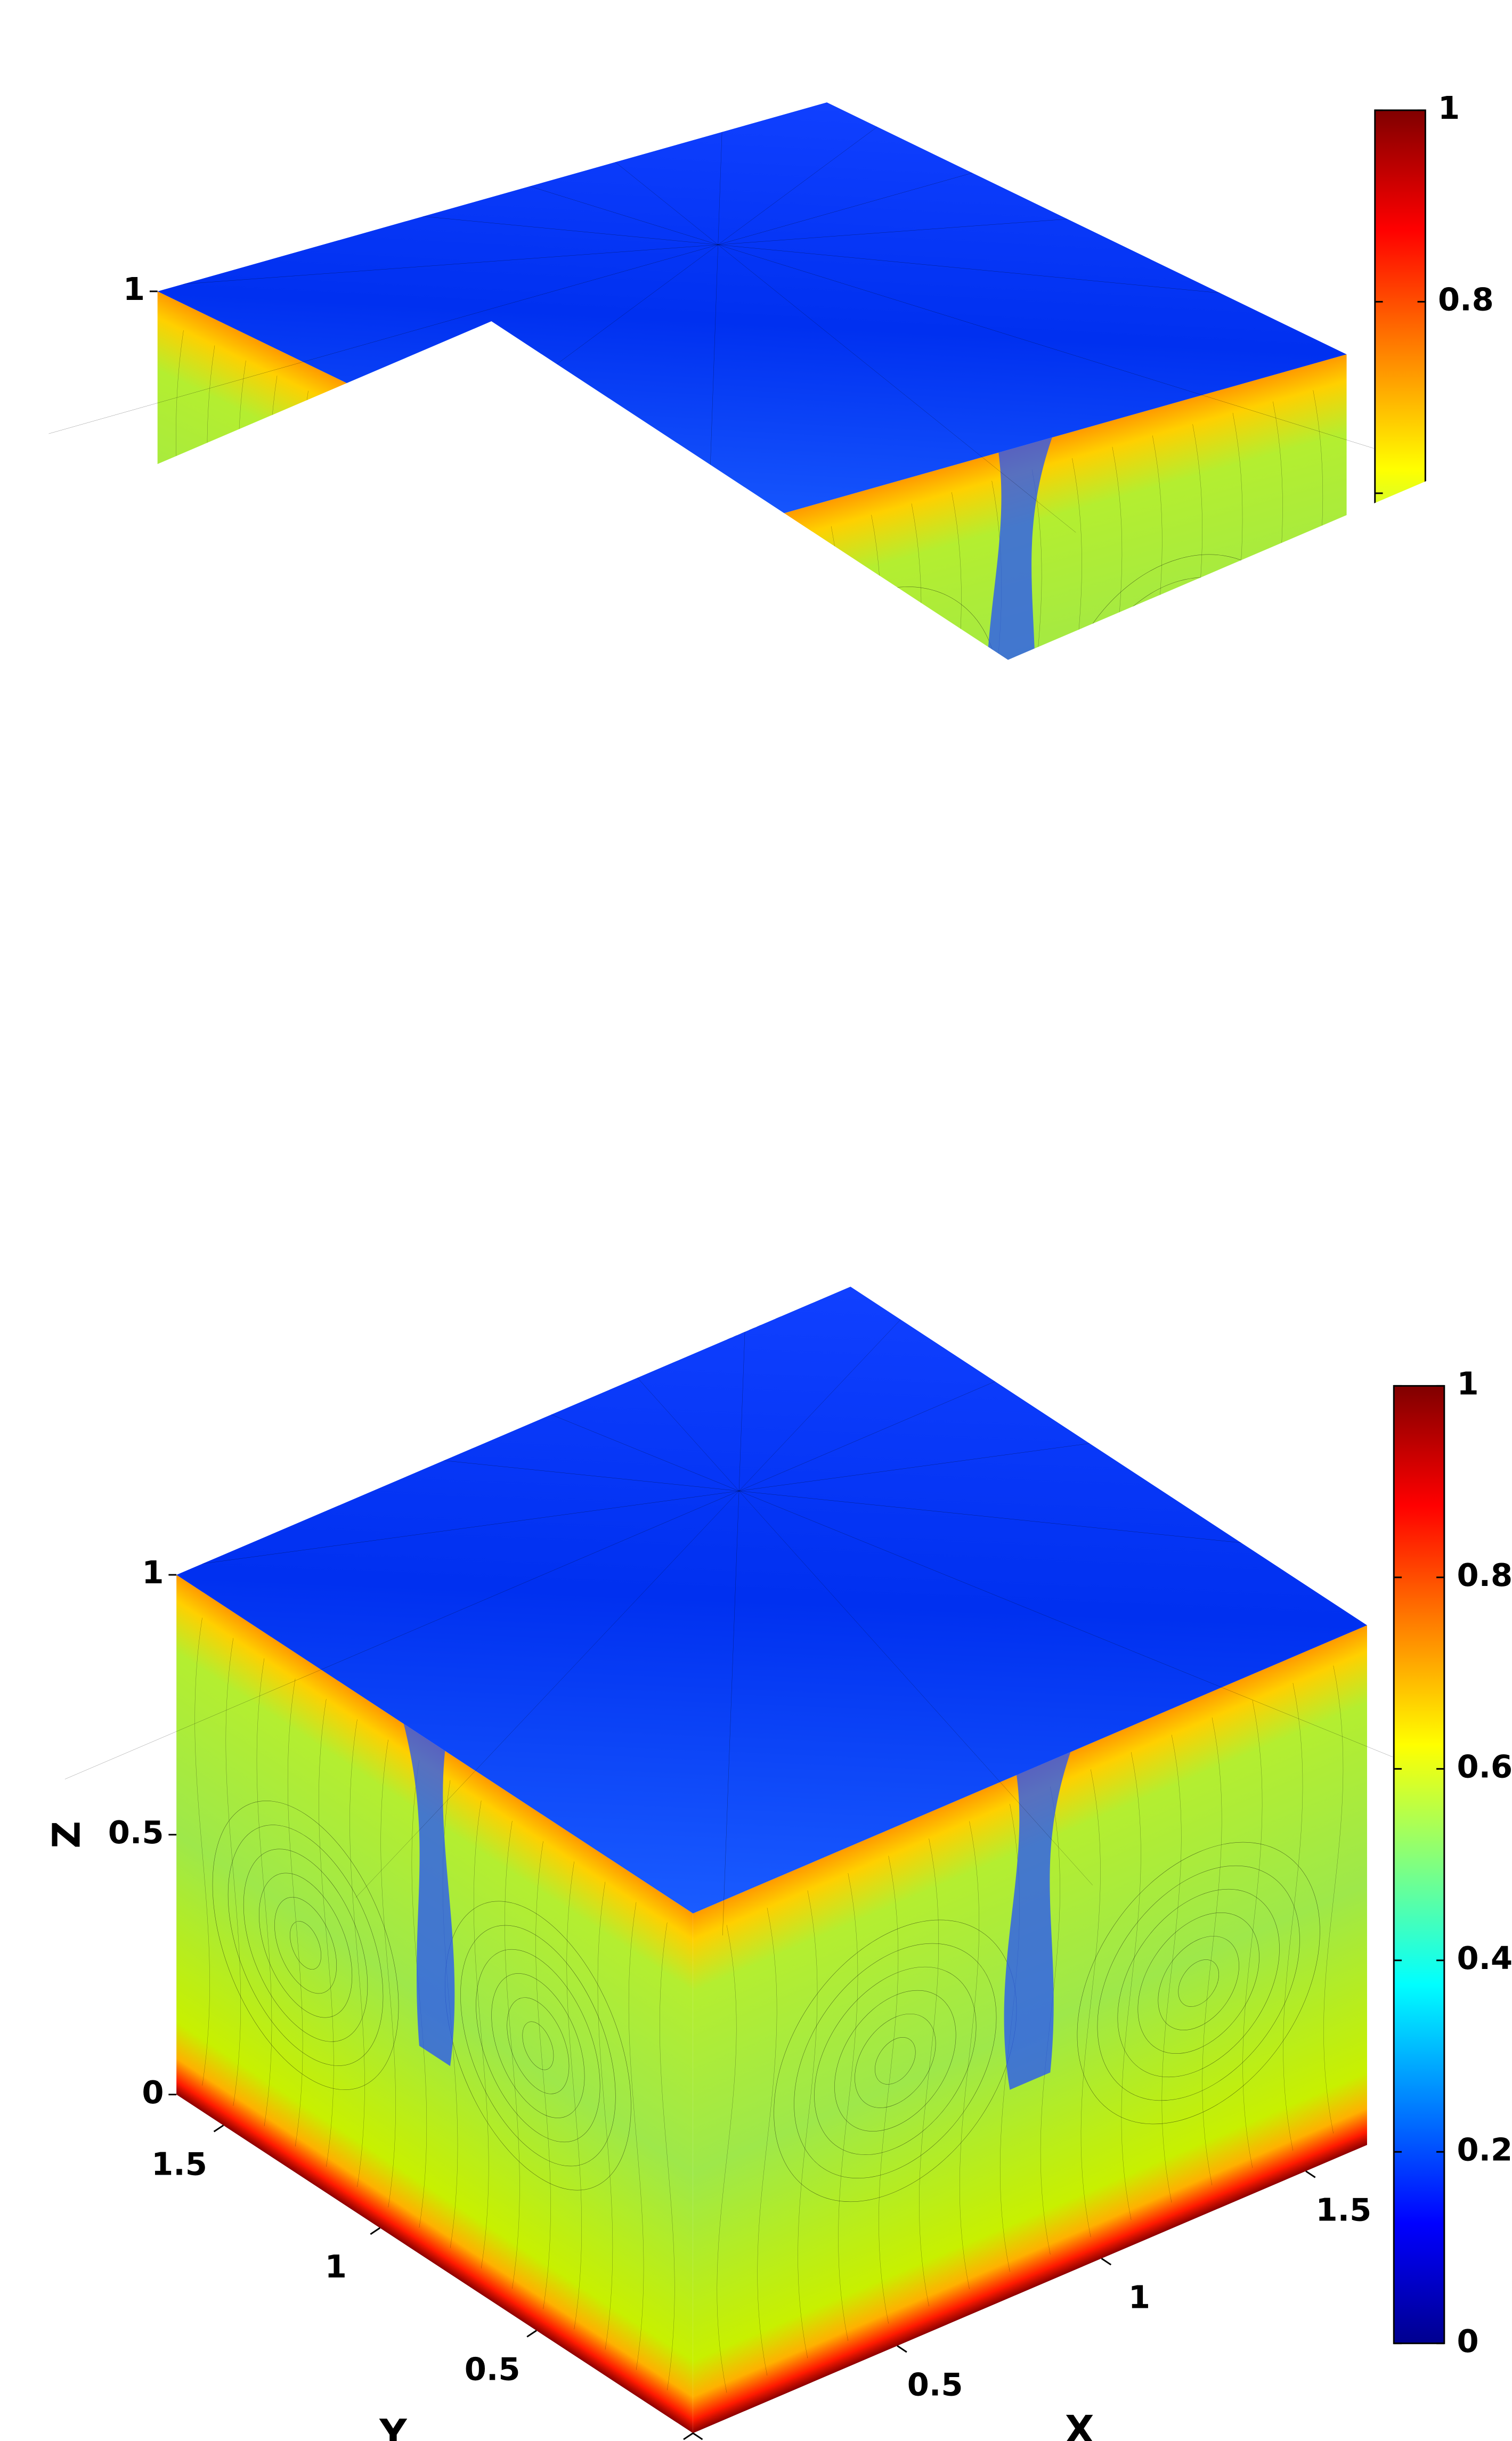  What do you see at coordinates (493, 2370) in the screenshot?
I see `y-tick-label: 0.5` at bounding box center [493, 2370].